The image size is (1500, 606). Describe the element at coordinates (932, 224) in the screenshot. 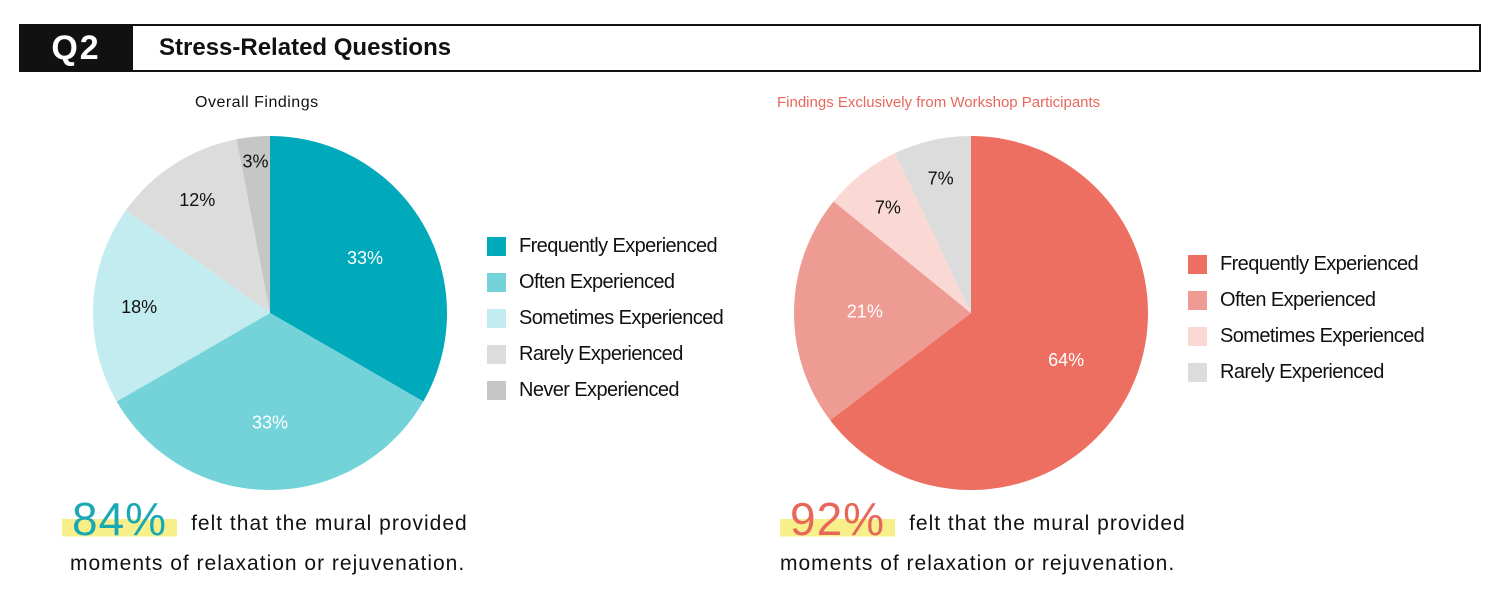

I see `workshop-slice-rarely-experienced` at that location.